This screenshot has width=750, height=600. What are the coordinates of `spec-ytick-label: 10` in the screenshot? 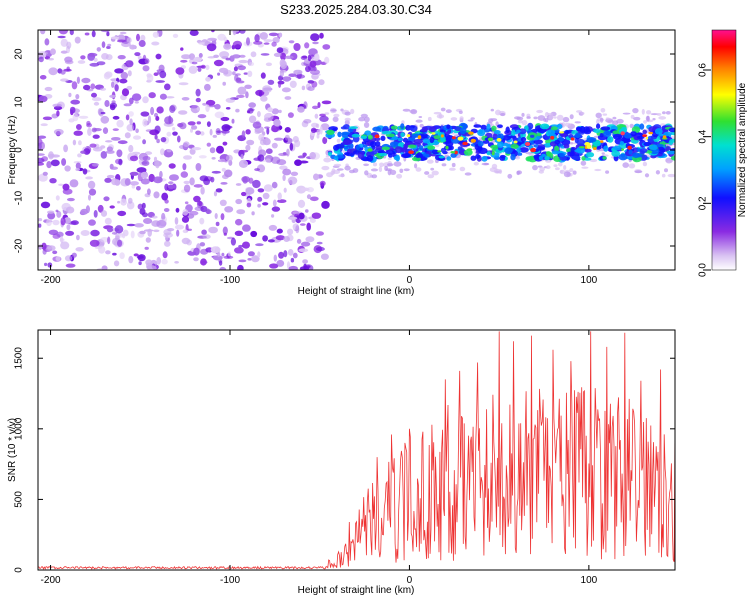 It's located at (19, 102).